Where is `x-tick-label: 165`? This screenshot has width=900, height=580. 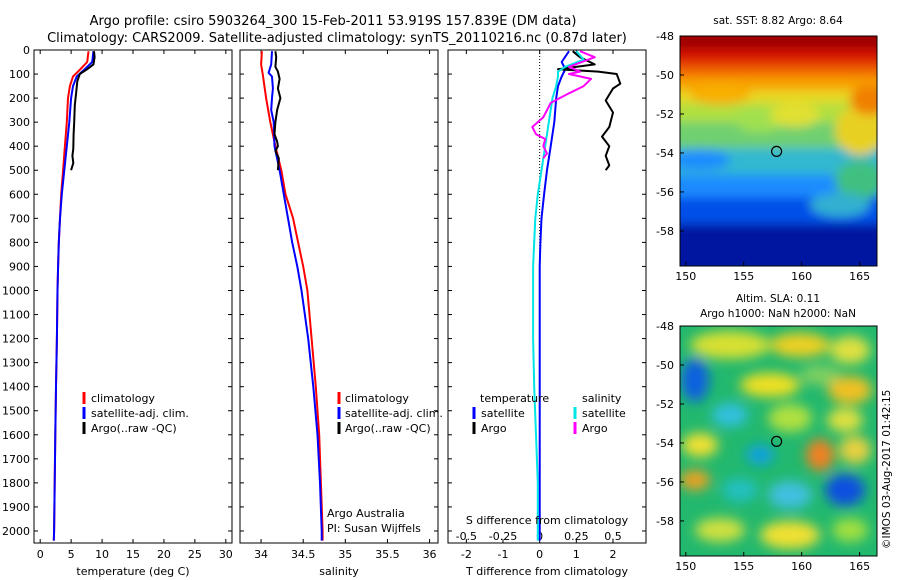 x-tick-label: 165 is located at coordinates (859, 566).